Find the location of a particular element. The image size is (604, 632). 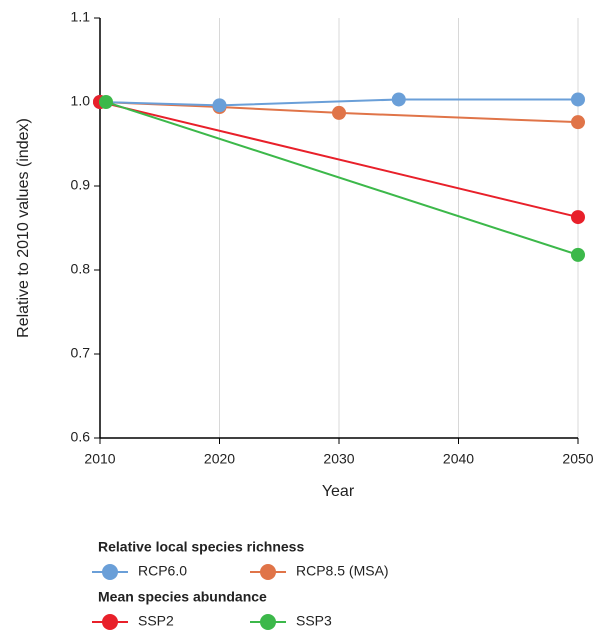

y-axis-title: Relative to 2010 values (index) is located at coordinates (23, 228).